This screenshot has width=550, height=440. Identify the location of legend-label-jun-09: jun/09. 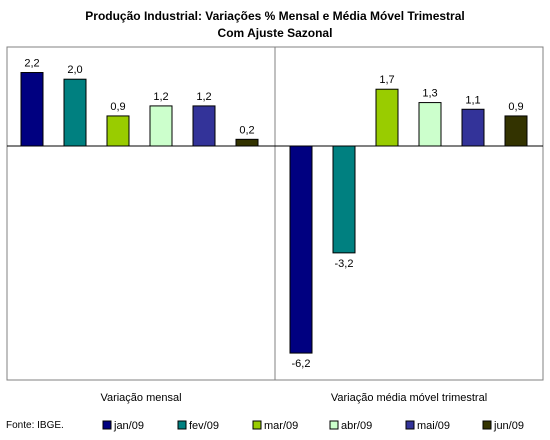
(508, 426).